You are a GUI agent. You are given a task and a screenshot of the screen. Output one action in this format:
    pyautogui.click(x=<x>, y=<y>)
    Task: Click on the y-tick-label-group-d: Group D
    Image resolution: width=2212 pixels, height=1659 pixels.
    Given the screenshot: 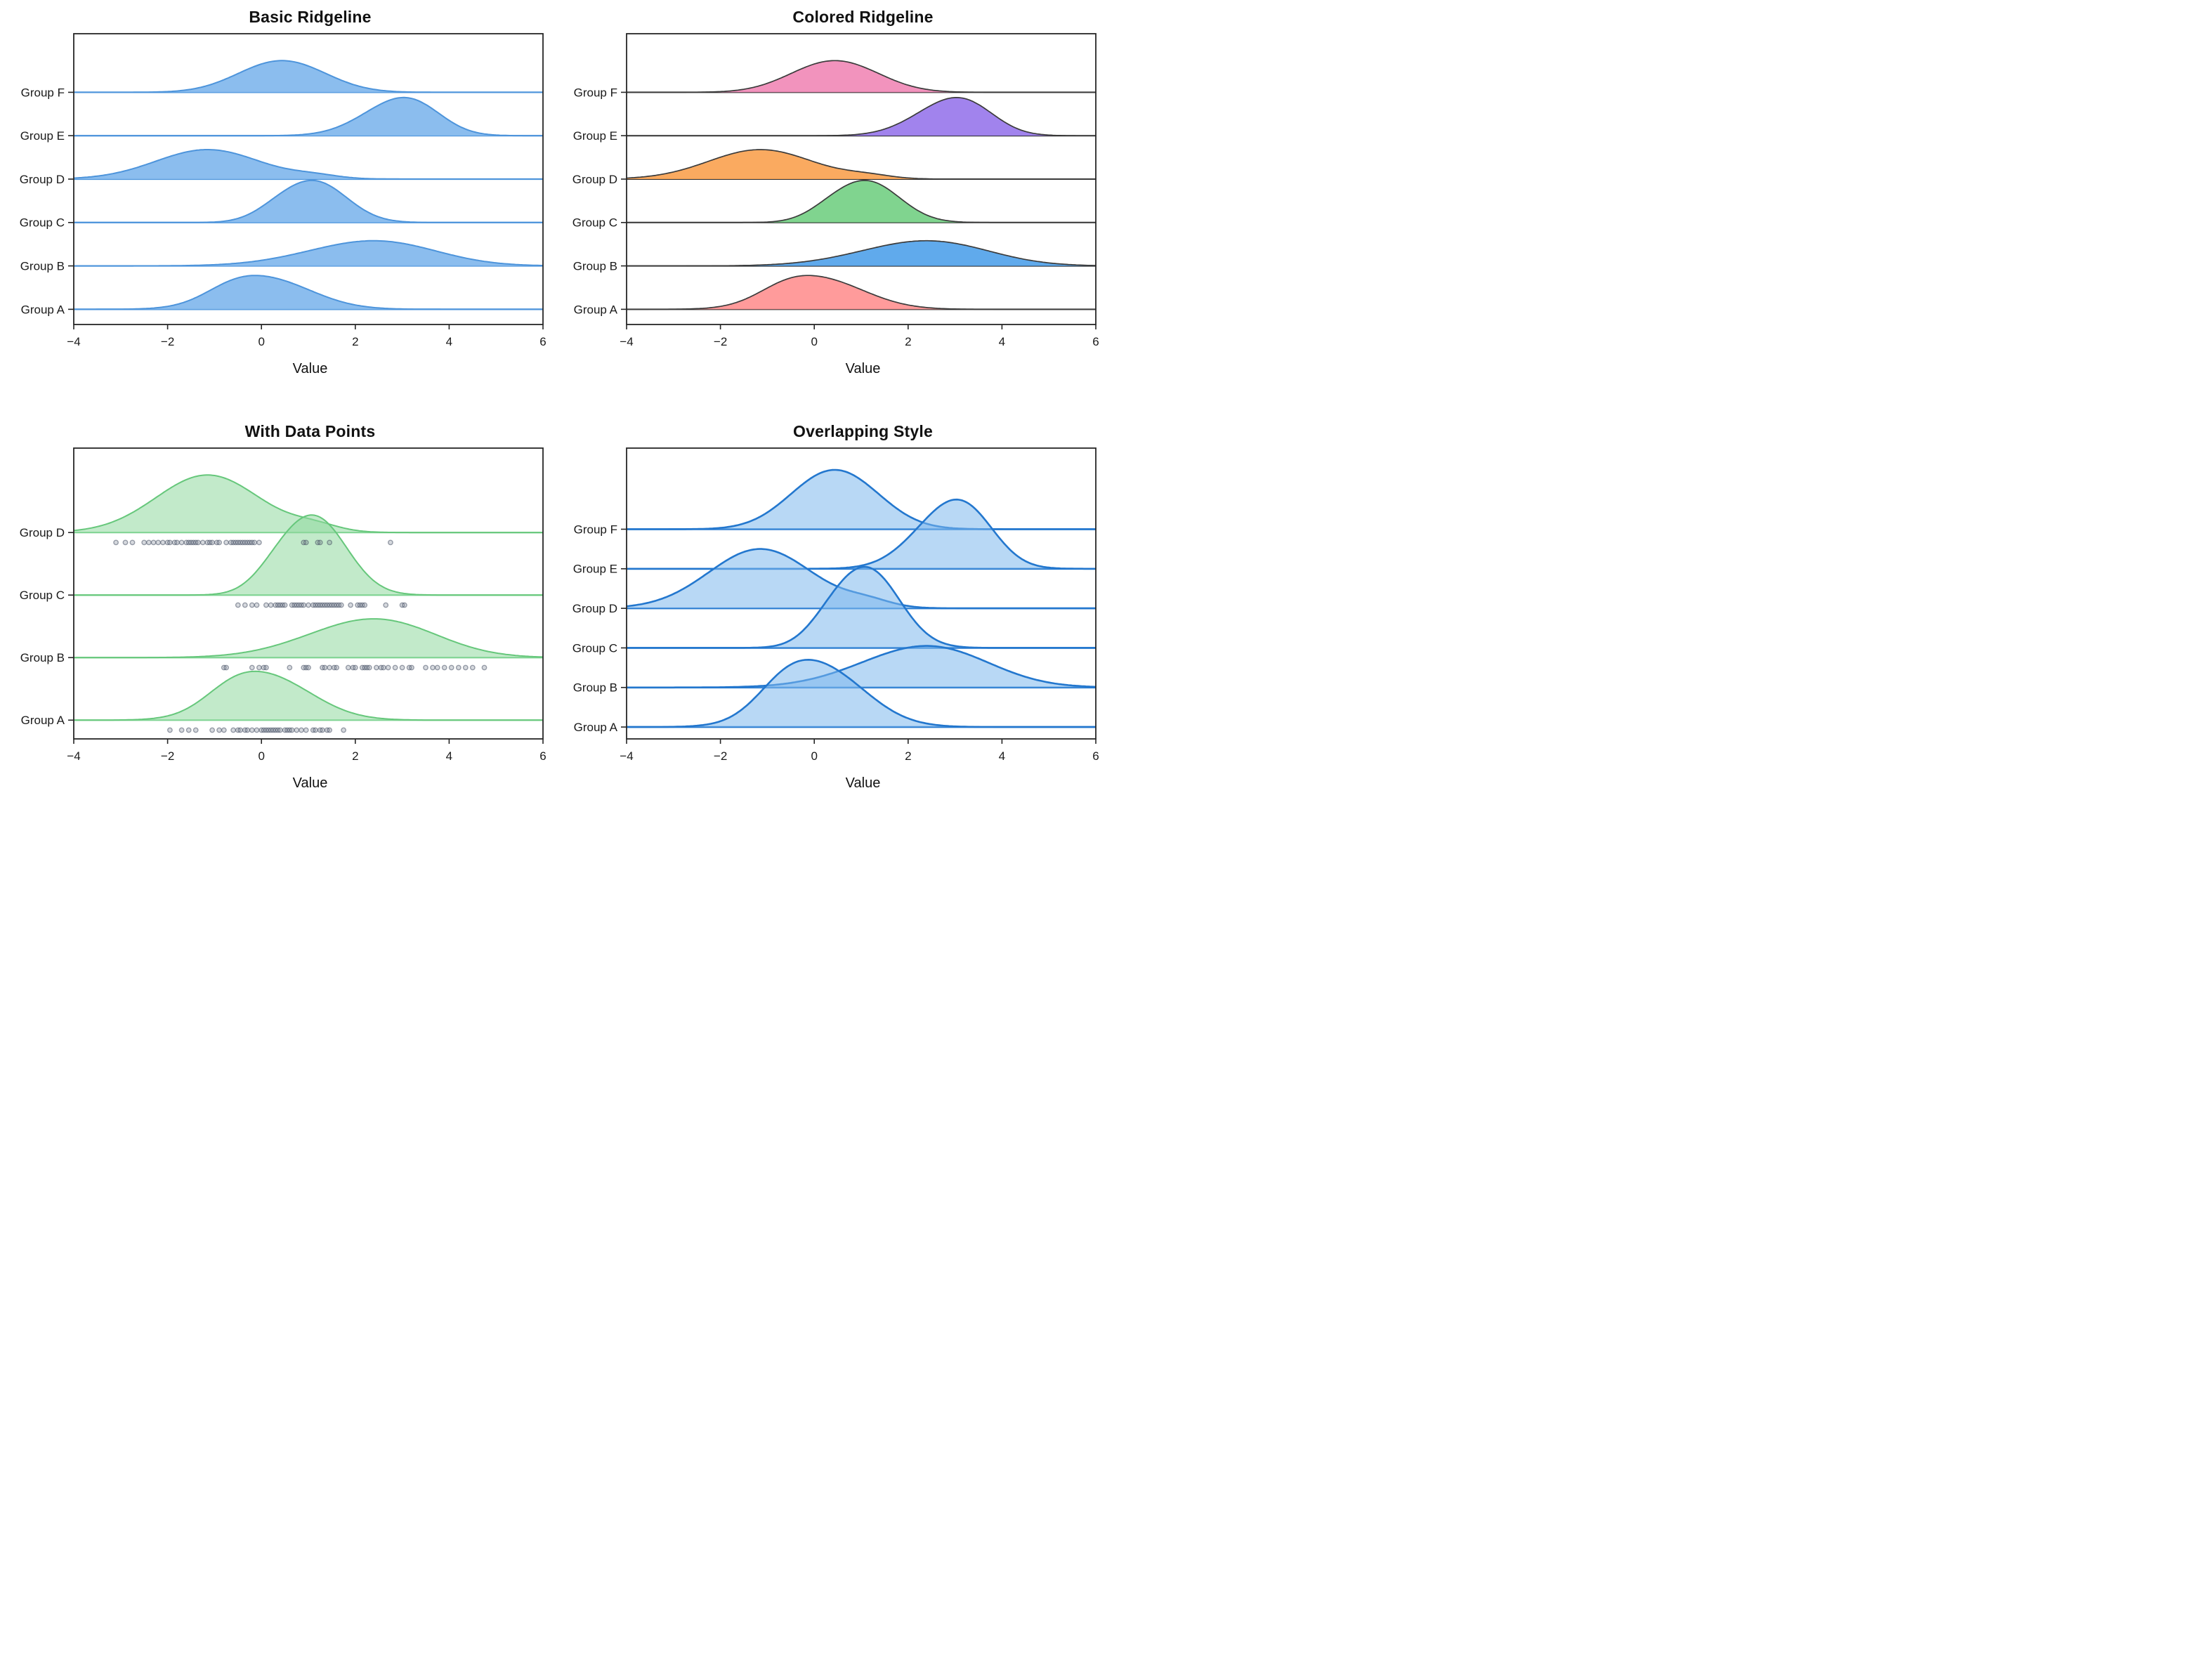 What is the action you would take?
    pyautogui.click(x=594, y=608)
    